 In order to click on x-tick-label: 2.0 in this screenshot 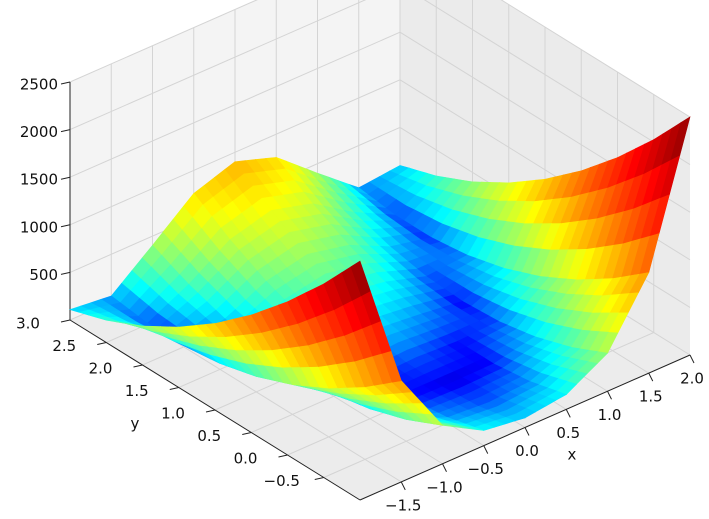, I will do `click(692, 379)`.